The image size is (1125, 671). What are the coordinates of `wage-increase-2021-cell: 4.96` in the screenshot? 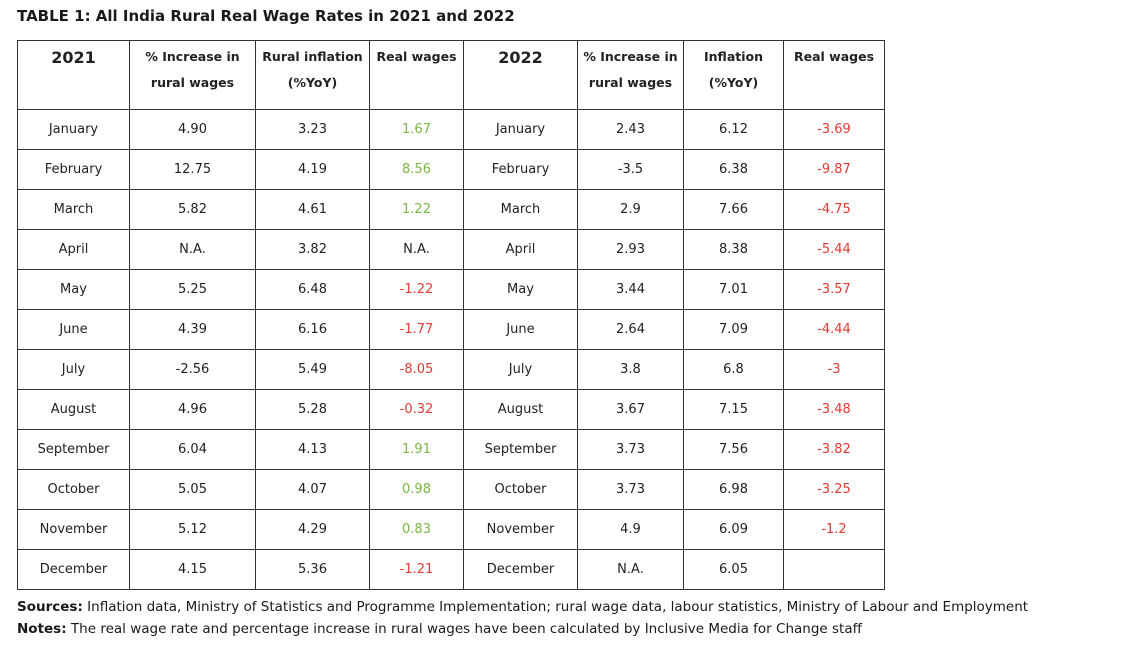 It's located at (192, 409).